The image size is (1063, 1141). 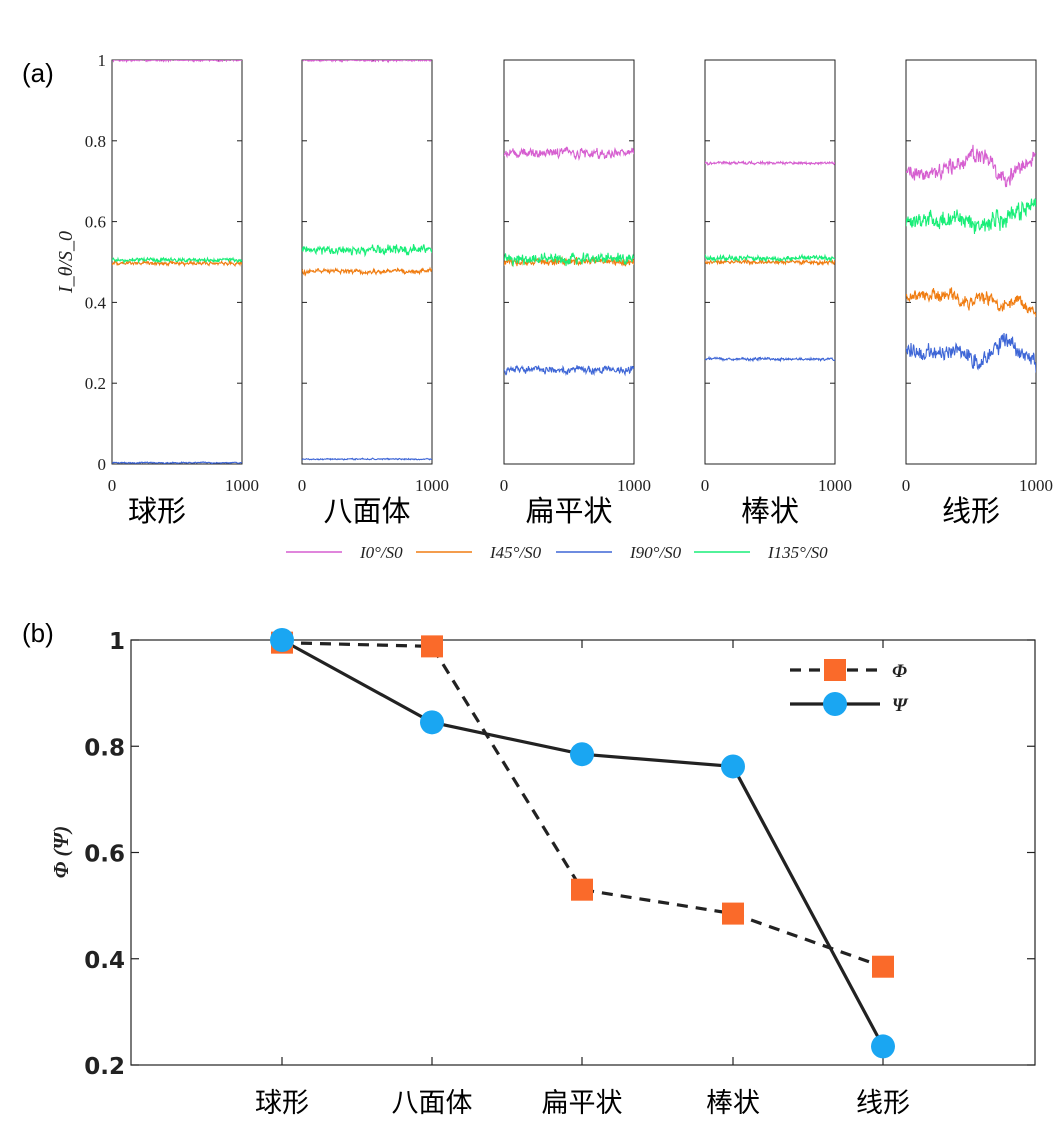 What do you see at coordinates (575, 293) in the screenshot?
I see `a-subplot-2: 0 1000 扁平状` at bounding box center [575, 293].